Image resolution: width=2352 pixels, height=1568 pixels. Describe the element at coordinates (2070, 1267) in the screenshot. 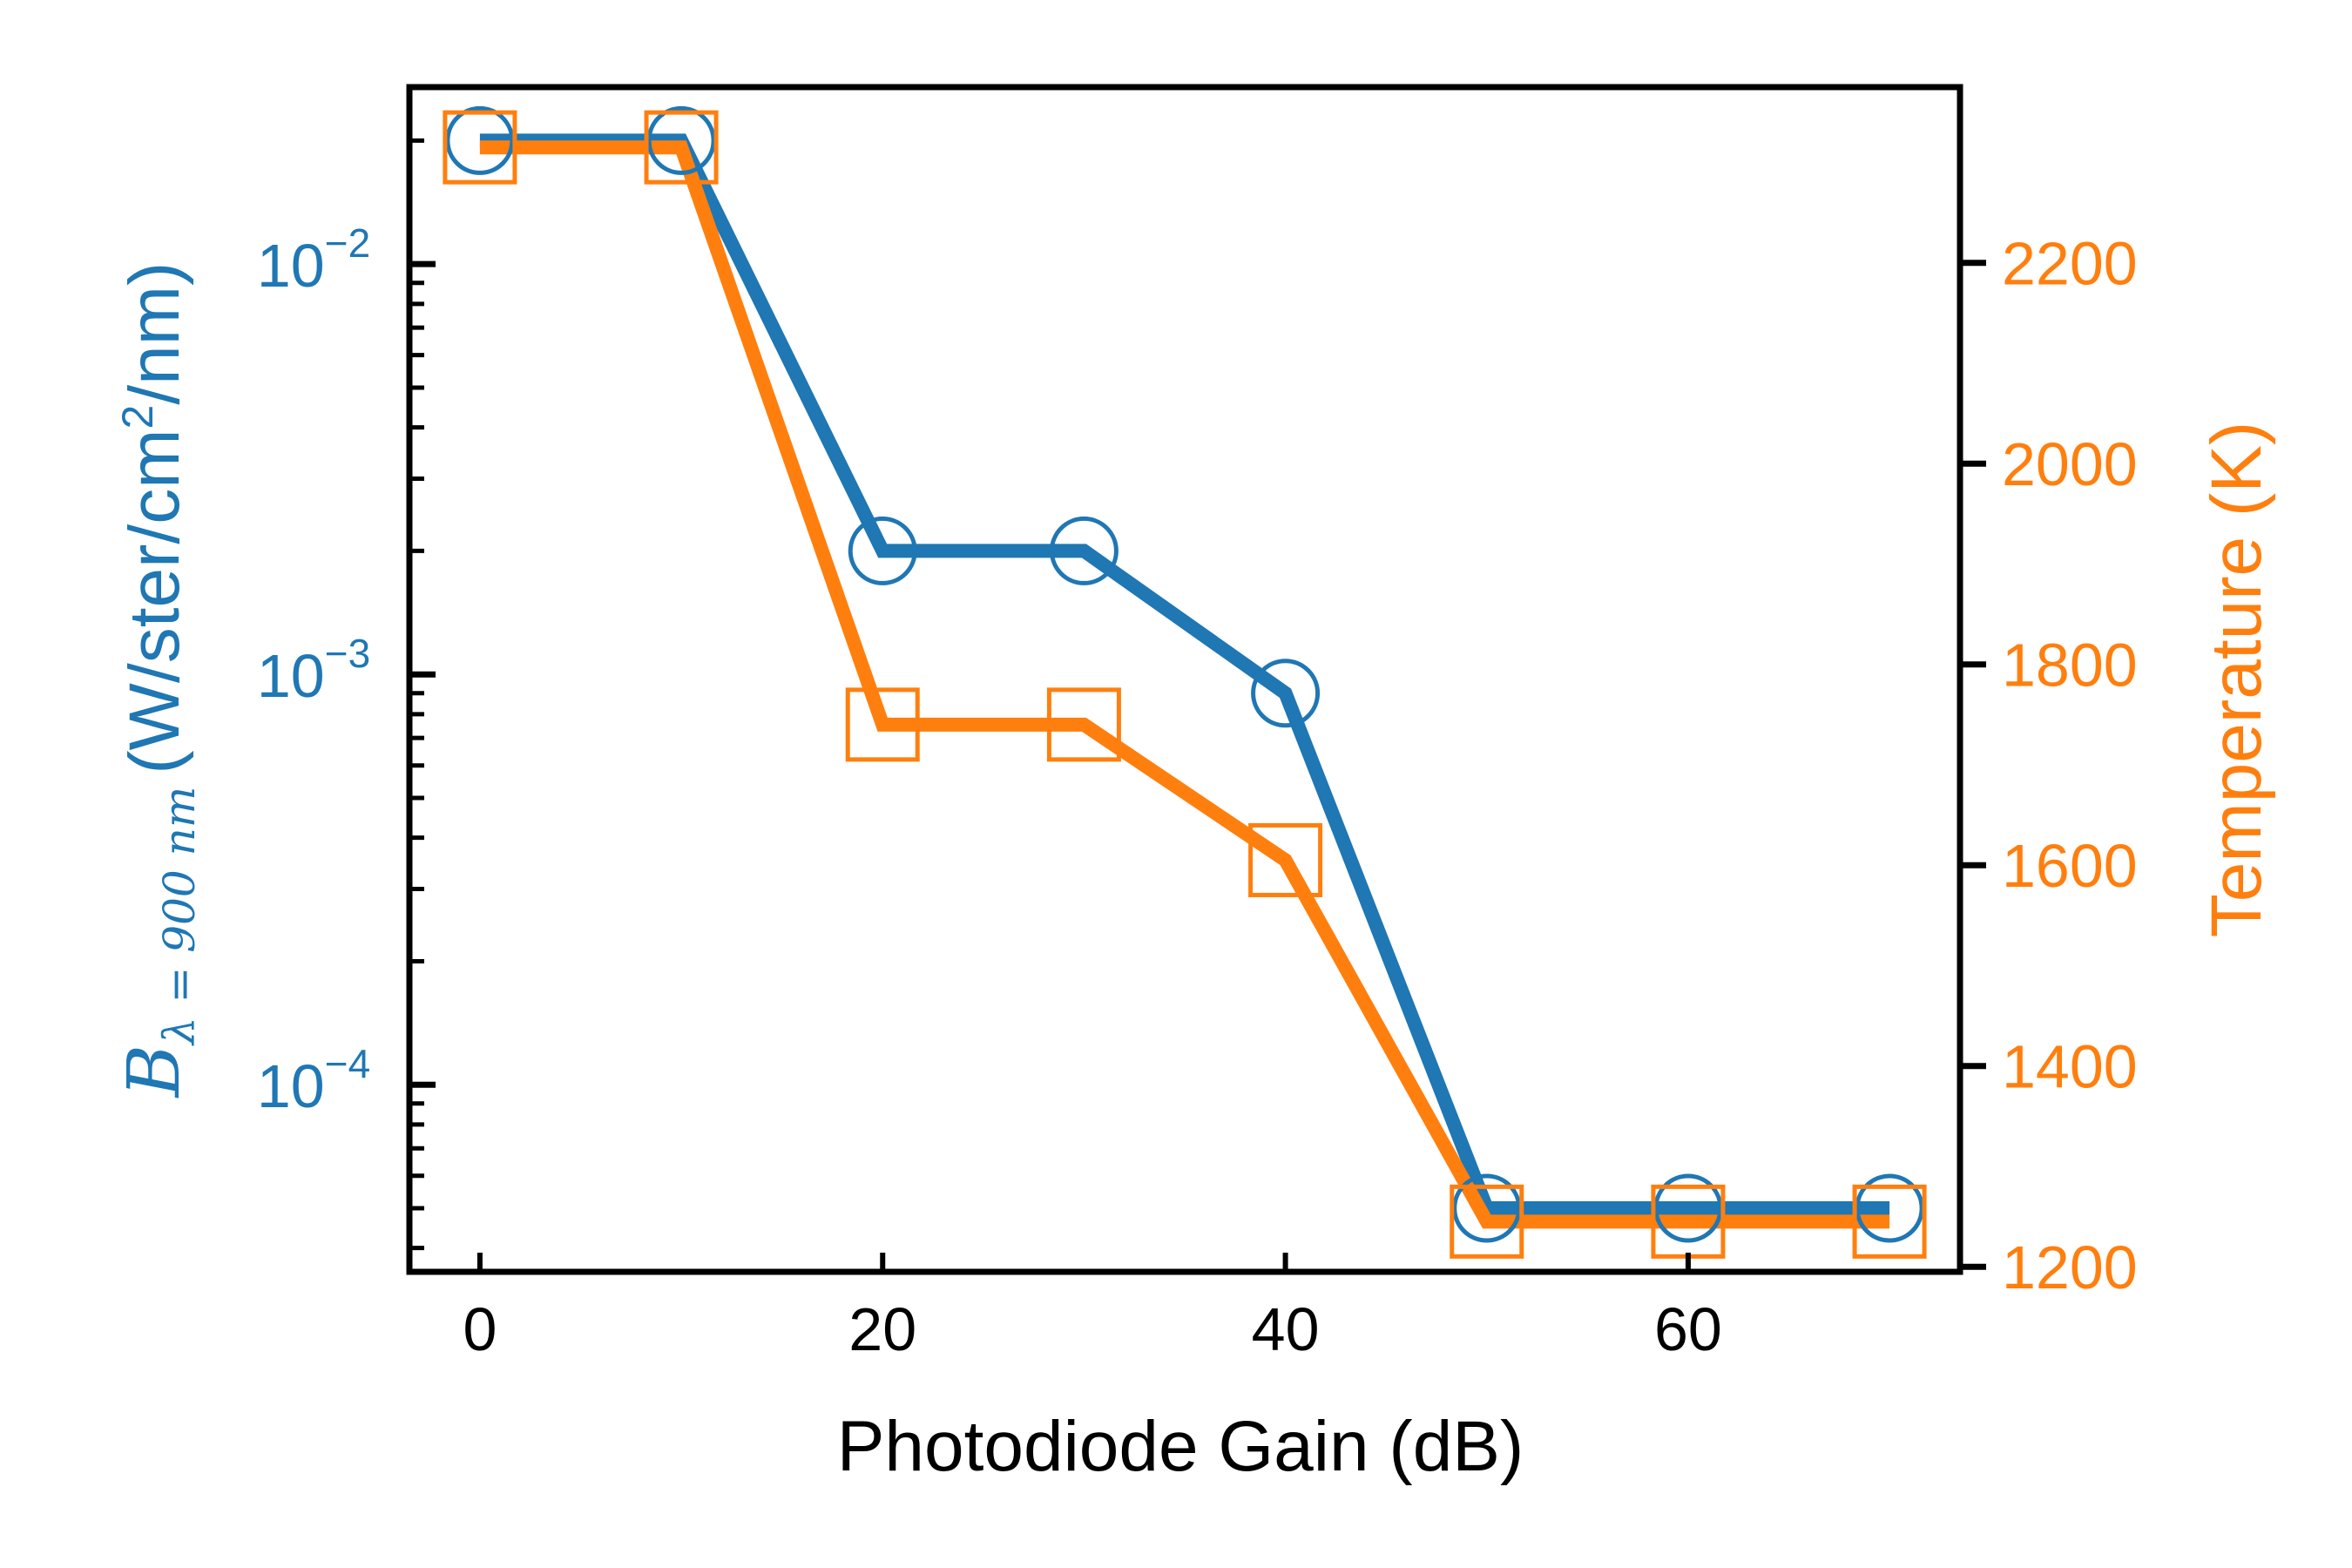

I see `right-tick-label: 1200` at that location.